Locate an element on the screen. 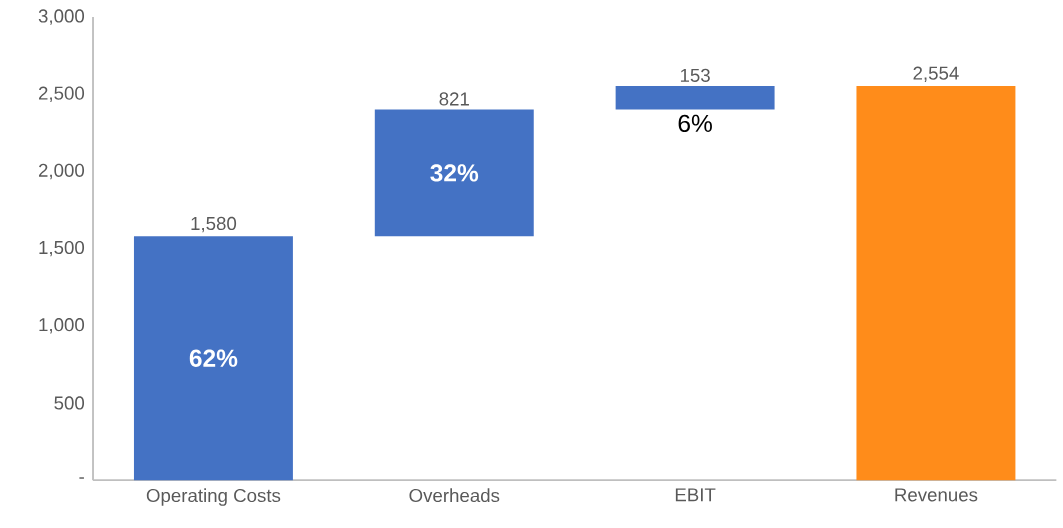 This screenshot has height=528, width=1063. x-tick-label: Overheads is located at coordinates (454, 495).